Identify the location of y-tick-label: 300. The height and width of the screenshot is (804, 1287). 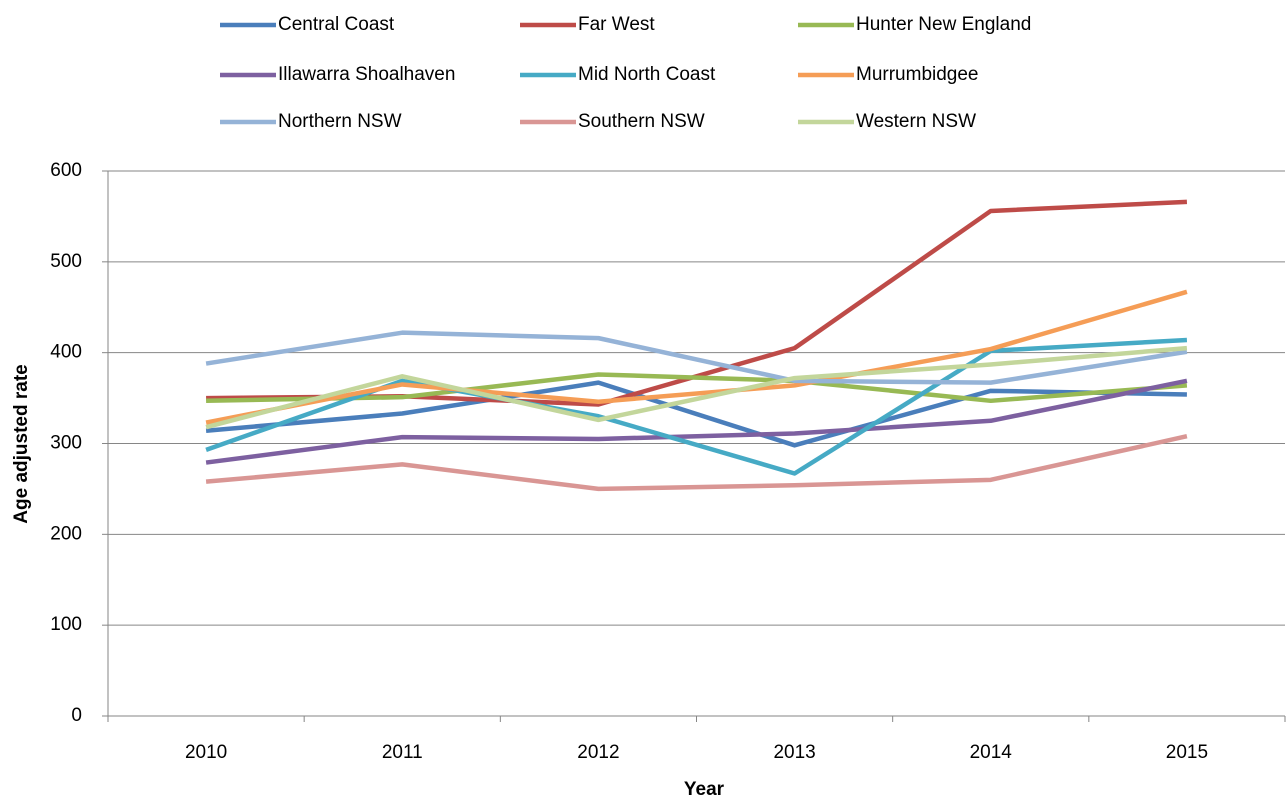
(66, 443).